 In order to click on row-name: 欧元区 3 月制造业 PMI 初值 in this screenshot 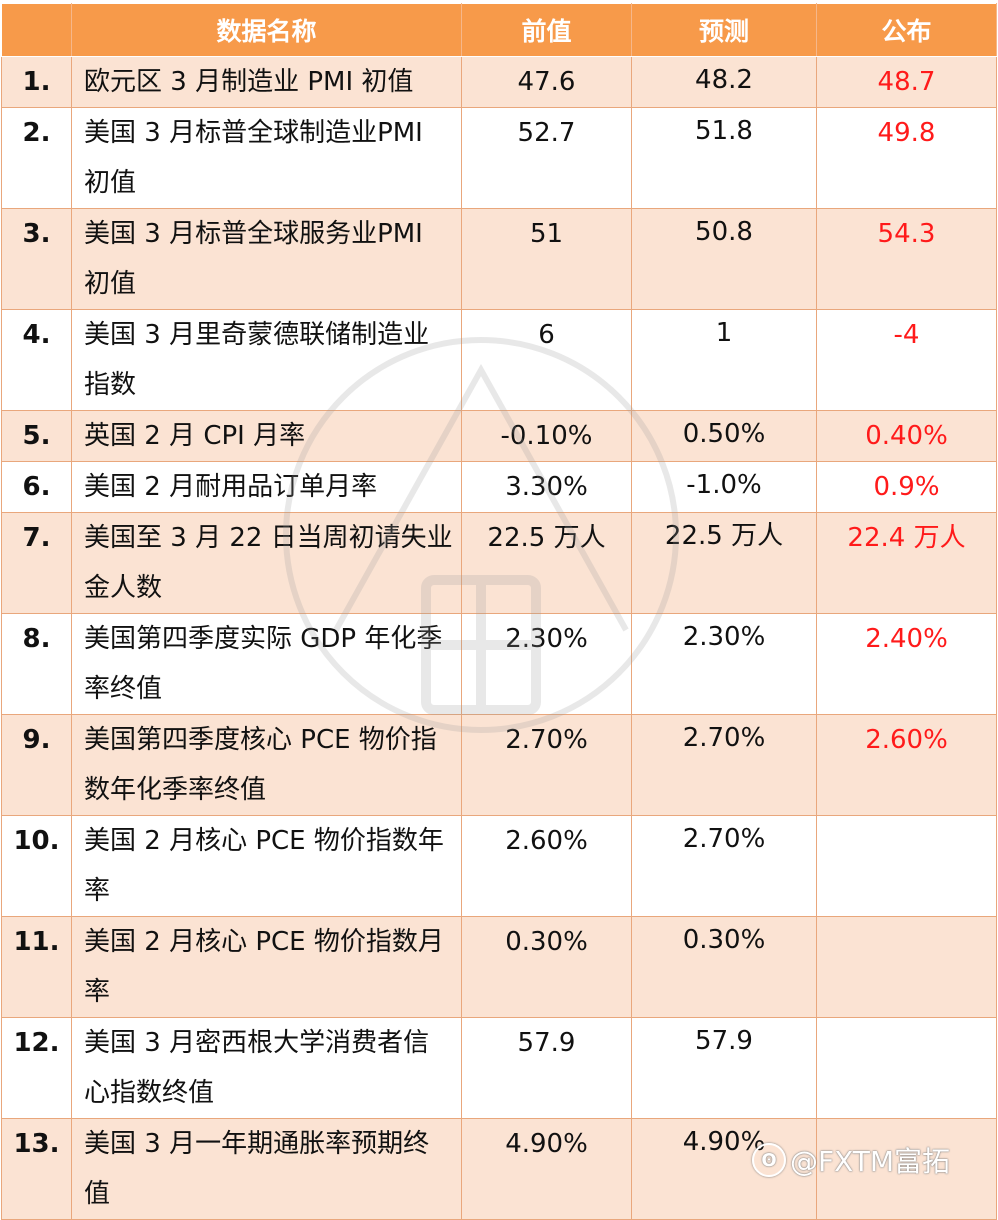, I will do `click(266, 82)`.